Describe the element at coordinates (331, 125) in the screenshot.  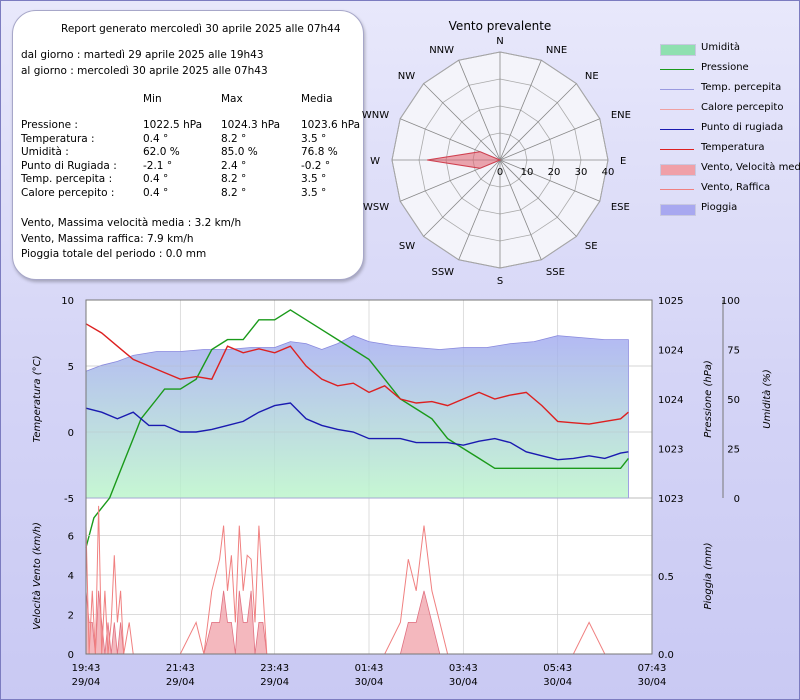
I see `stat-avg: 1023.6 hPa` at that location.